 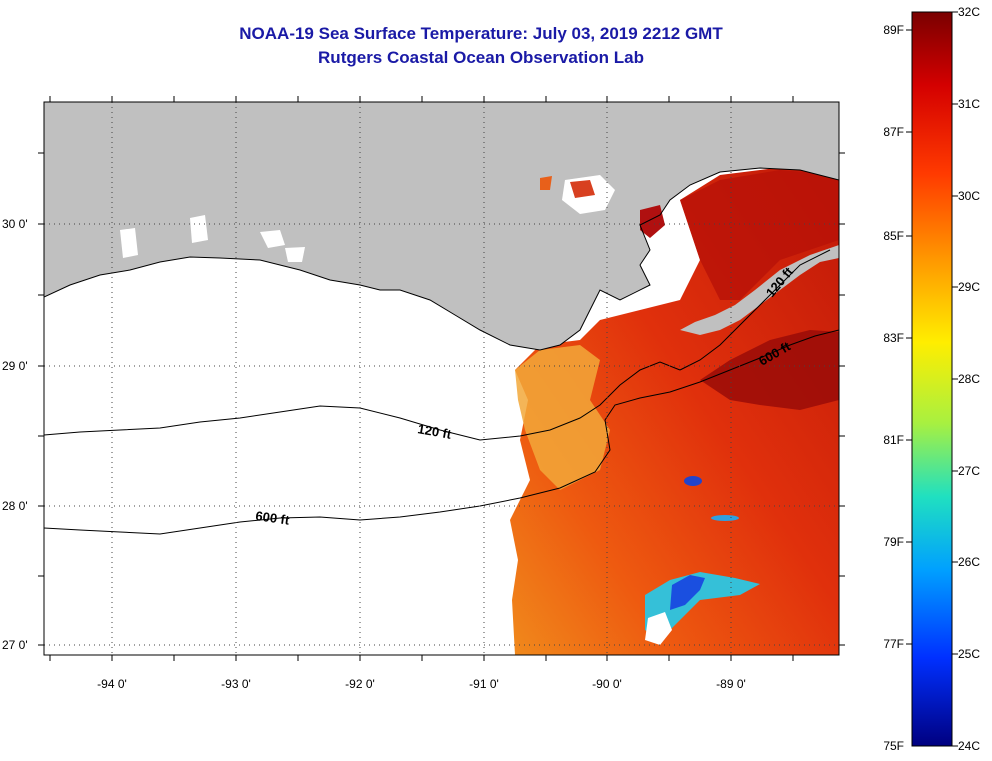 I want to click on colorbar-c-label: 24C, so click(x=969, y=746).